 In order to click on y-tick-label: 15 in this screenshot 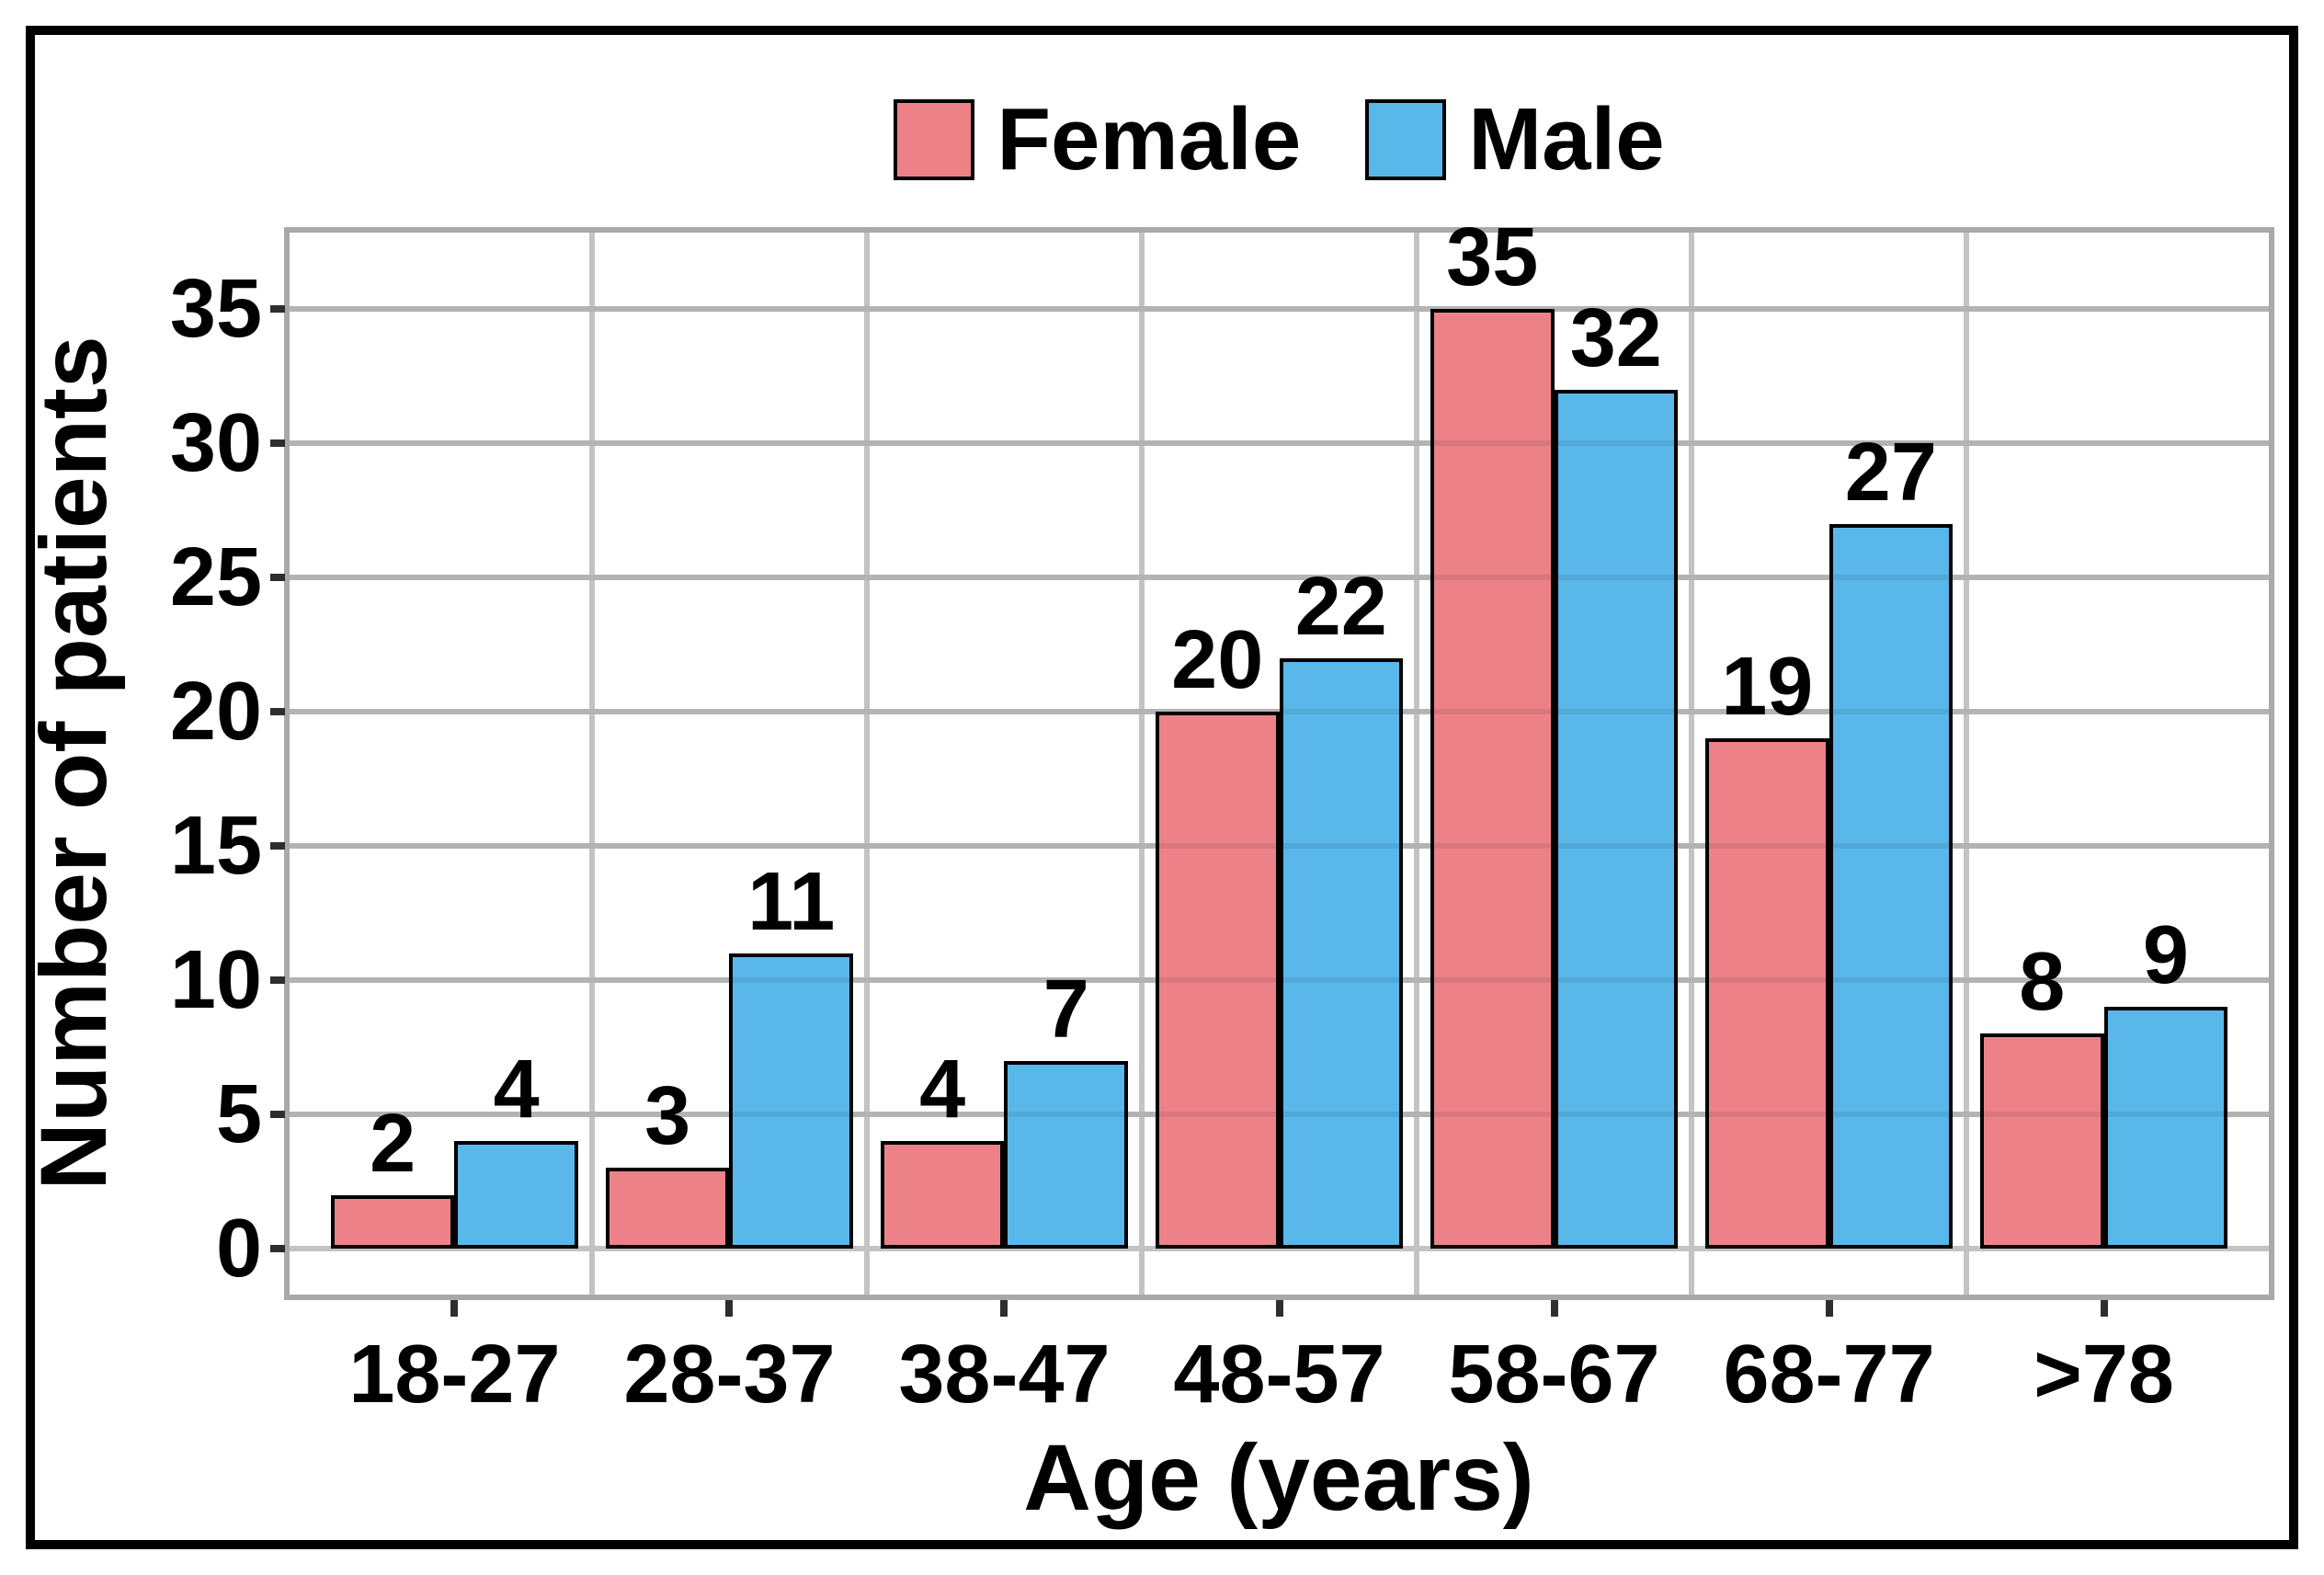, I will do `click(215, 846)`.